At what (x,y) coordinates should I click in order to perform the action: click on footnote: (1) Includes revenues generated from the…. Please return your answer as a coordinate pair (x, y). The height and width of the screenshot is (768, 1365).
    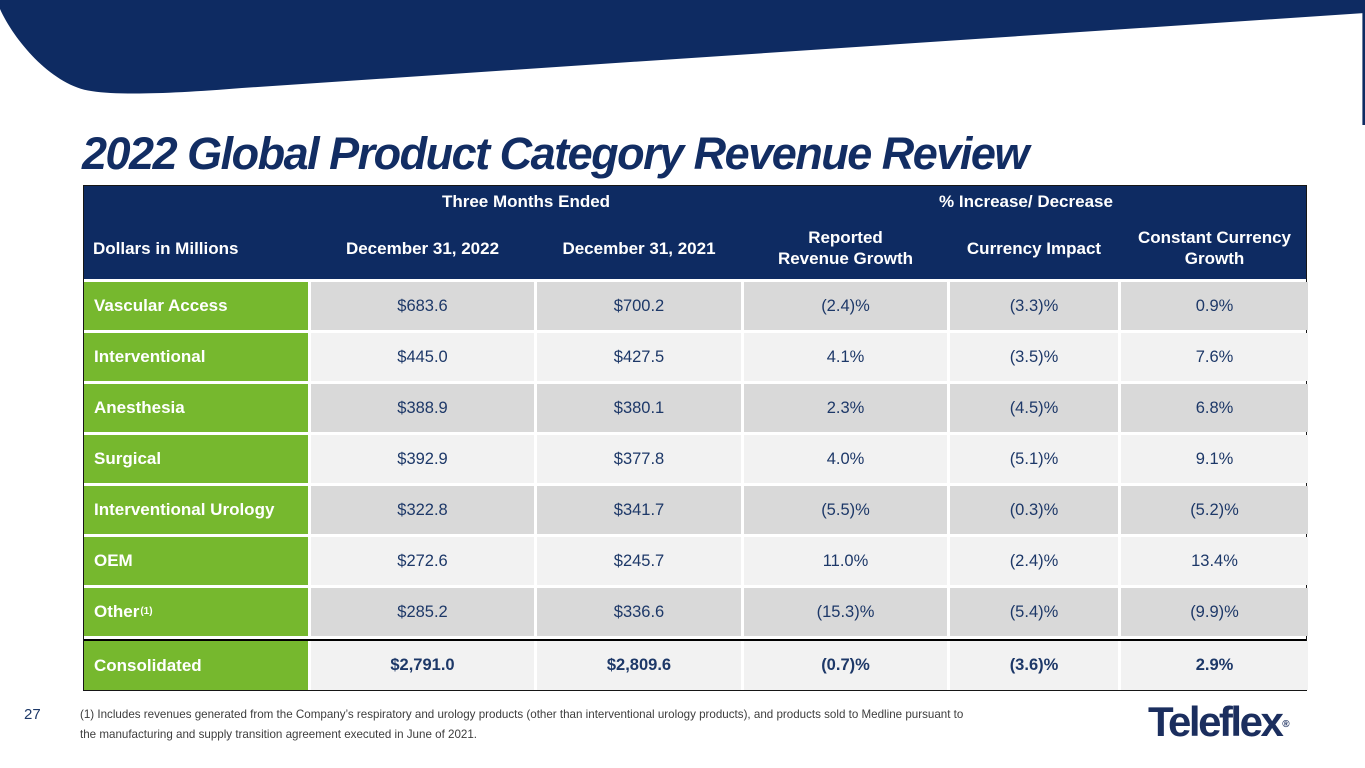
    Looking at the image, I should click on (521, 725).